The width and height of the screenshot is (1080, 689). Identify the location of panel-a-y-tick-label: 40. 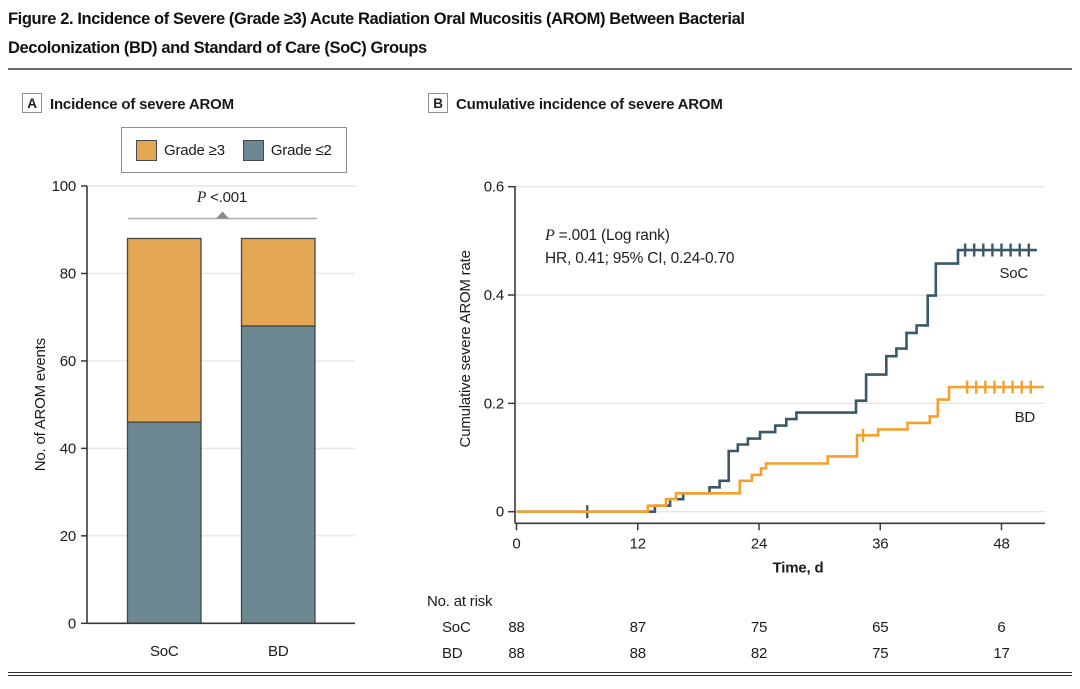
(68, 448).